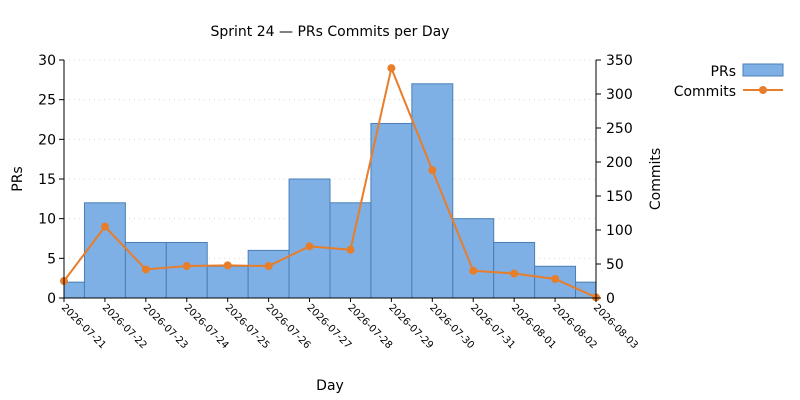 The height and width of the screenshot is (400, 800). What do you see at coordinates (729, 81) in the screenshot?
I see `legend: PRs Commits` at bounding box center [729, 81].